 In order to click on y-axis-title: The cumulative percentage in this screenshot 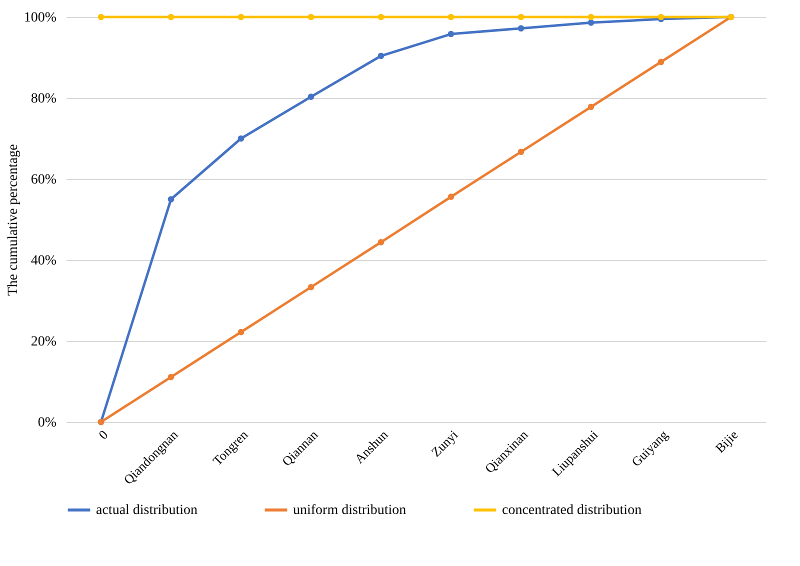, I will do `click(13, 220)`.